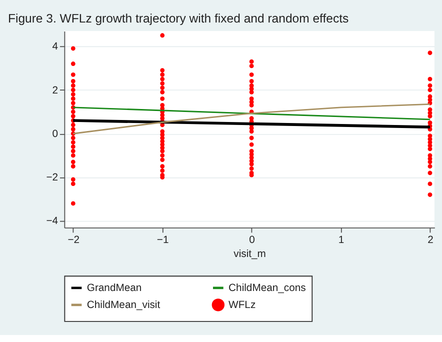 The width and height of the screenshot is (442, 342). What do you see at coordinates (250, 254) in the screenshot?
I see `x-axis-title: visit_m` at bounding box center [250, 254].